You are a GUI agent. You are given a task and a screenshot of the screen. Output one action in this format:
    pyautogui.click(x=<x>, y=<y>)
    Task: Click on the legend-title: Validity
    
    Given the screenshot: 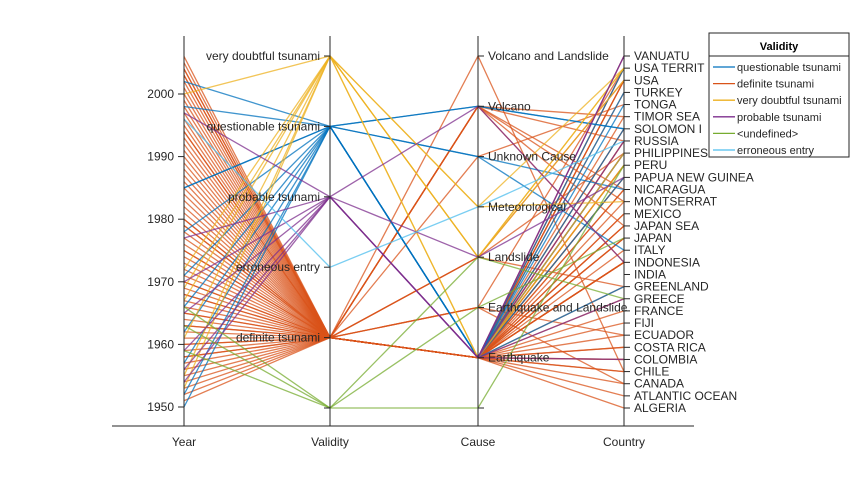 What is the action you would take?
    pyautogui.click(x=779, y=47)
    